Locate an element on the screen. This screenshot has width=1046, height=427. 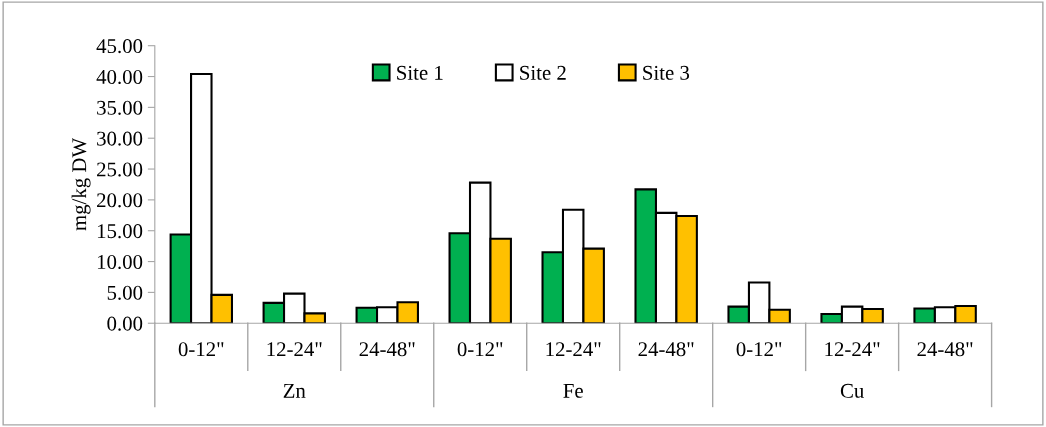
text: Zn is located at coordinates (294, 390).